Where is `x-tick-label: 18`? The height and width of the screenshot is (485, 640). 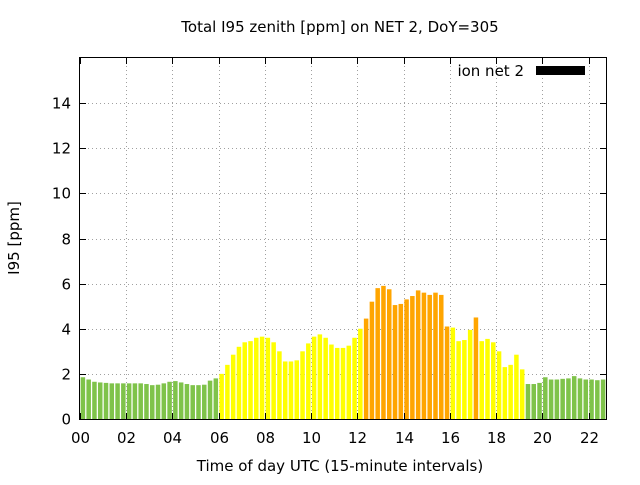
x-tick-label: 18 is located at coordinates (496, 438).